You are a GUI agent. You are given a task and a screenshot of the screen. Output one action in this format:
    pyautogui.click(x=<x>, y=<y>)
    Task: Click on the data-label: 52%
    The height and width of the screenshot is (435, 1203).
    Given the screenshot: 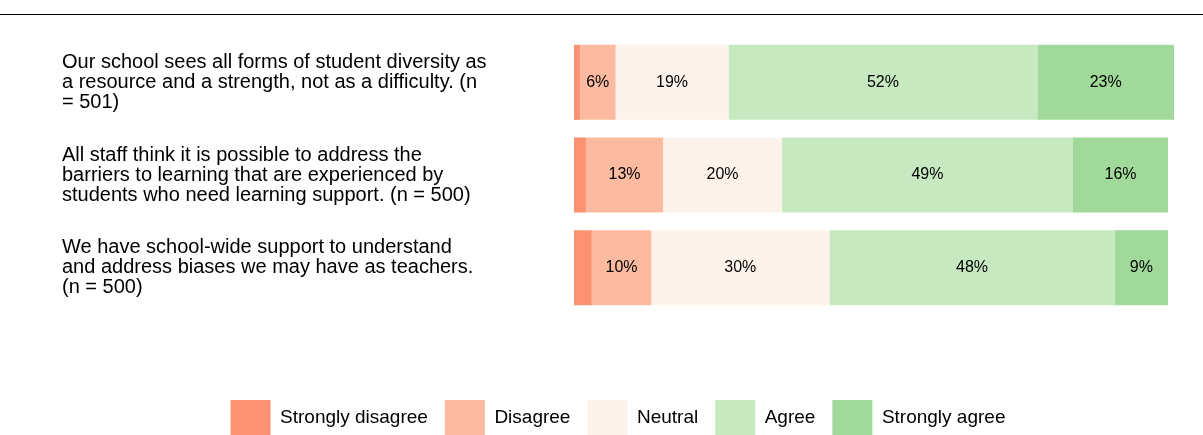 What is the action you would take?
    pyautogui.click(x=882, y=81)
    